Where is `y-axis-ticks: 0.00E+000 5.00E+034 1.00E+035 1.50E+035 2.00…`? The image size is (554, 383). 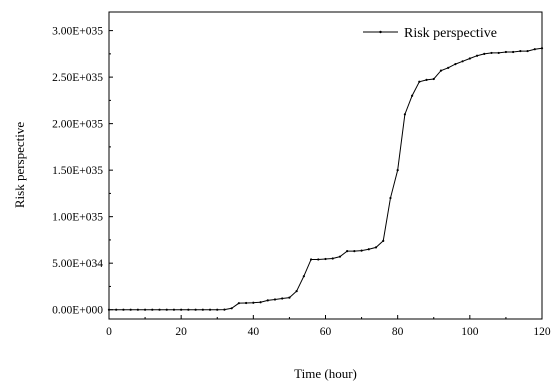 y-axis-ticks: 0.00E+000 5.00E+034 1.00E+035 1.50E+035 2.00… is located at coordinates (82, 171).